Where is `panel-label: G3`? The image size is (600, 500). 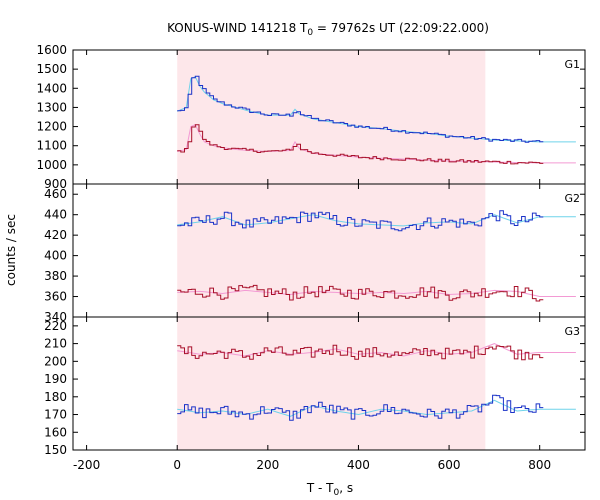
panel-label: G3 is located at coordinates (572, 331).